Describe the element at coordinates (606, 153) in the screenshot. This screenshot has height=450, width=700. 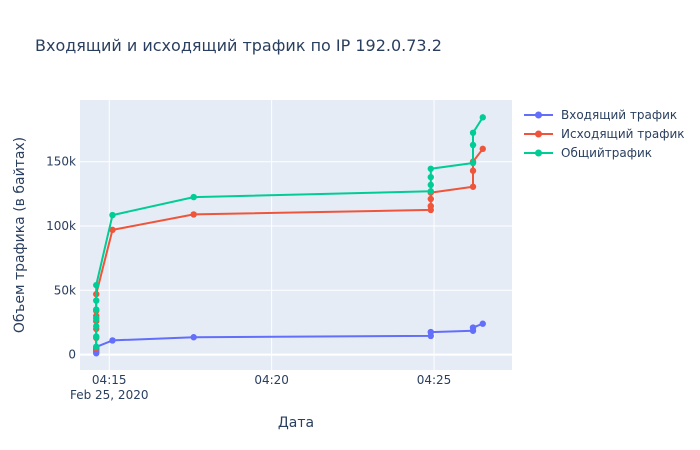
I see `legend-label: Общийтрафик` at that location.